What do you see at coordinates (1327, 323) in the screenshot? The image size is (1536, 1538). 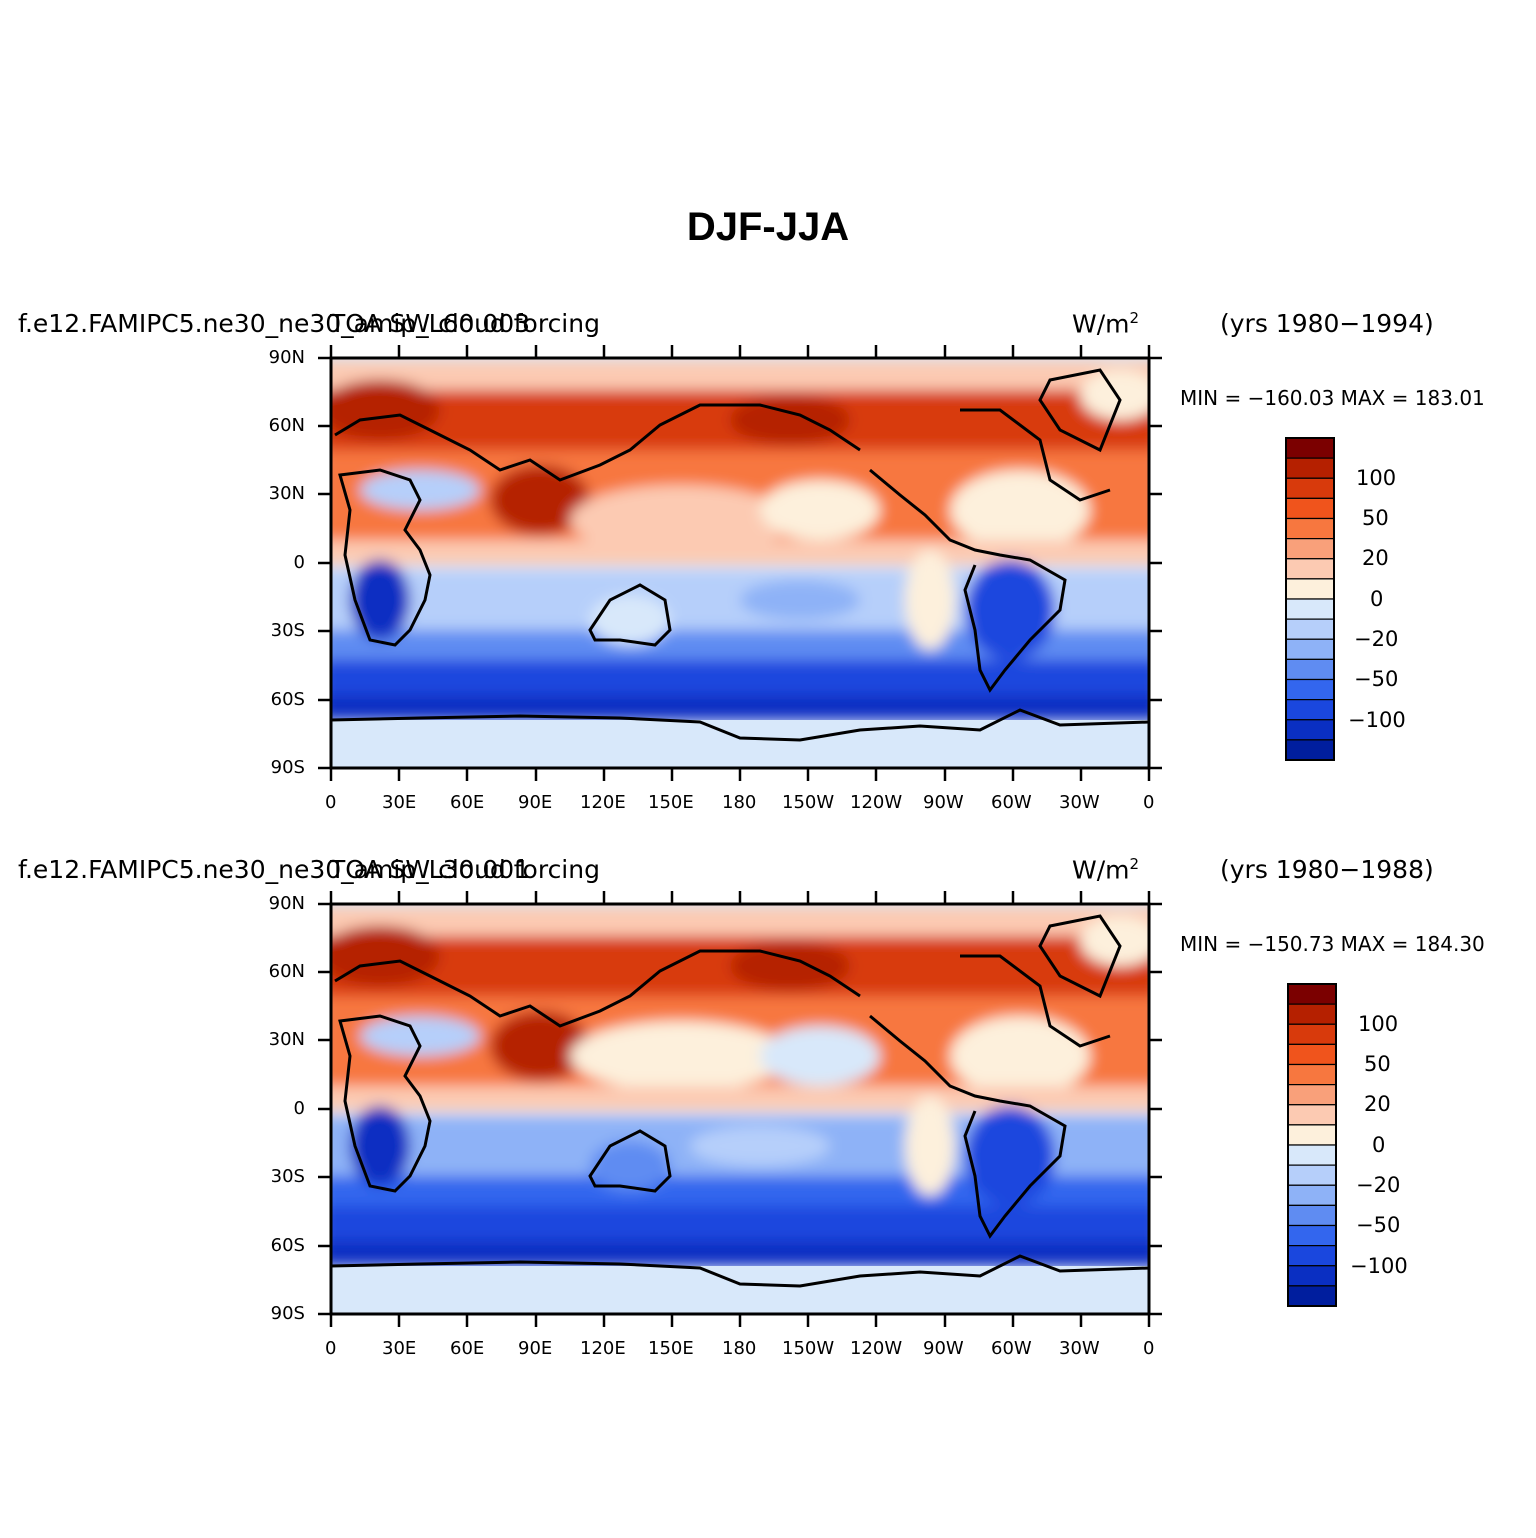 I see `years-label: (yrs 1980−1994)` at bounding box center [1327, 323].